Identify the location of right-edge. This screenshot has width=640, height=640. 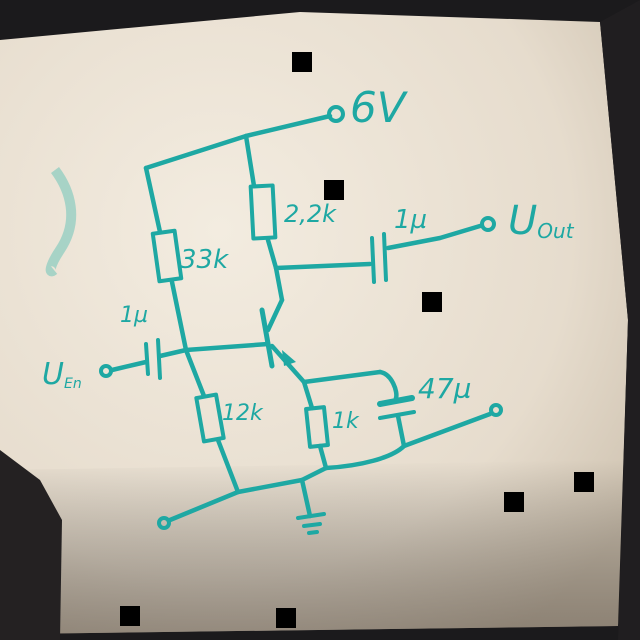
(620, 320).